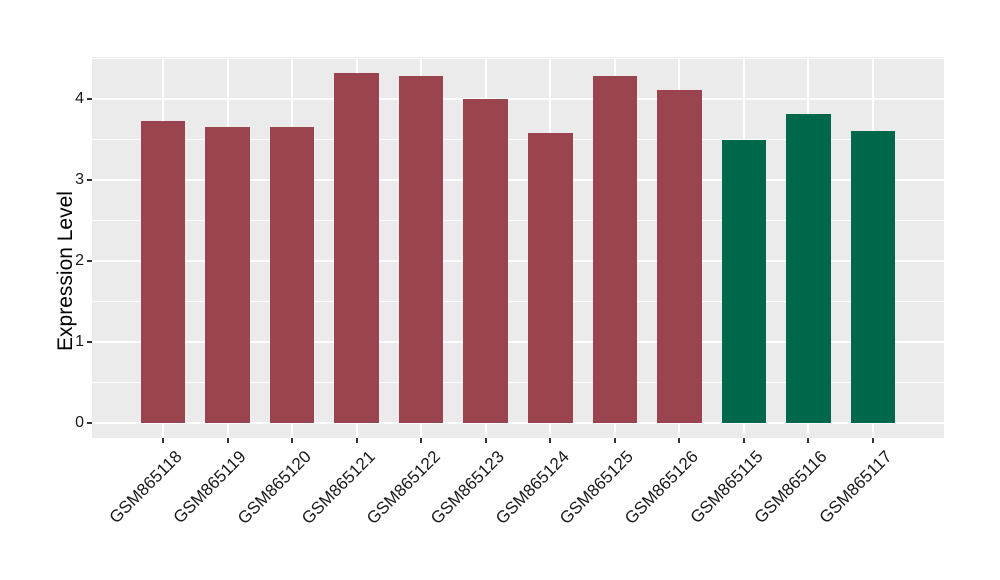  What do you see at coordinates (79, 179) in the screenshot?
I see `y-tick-label: 3` at bounding box center [79, 179].